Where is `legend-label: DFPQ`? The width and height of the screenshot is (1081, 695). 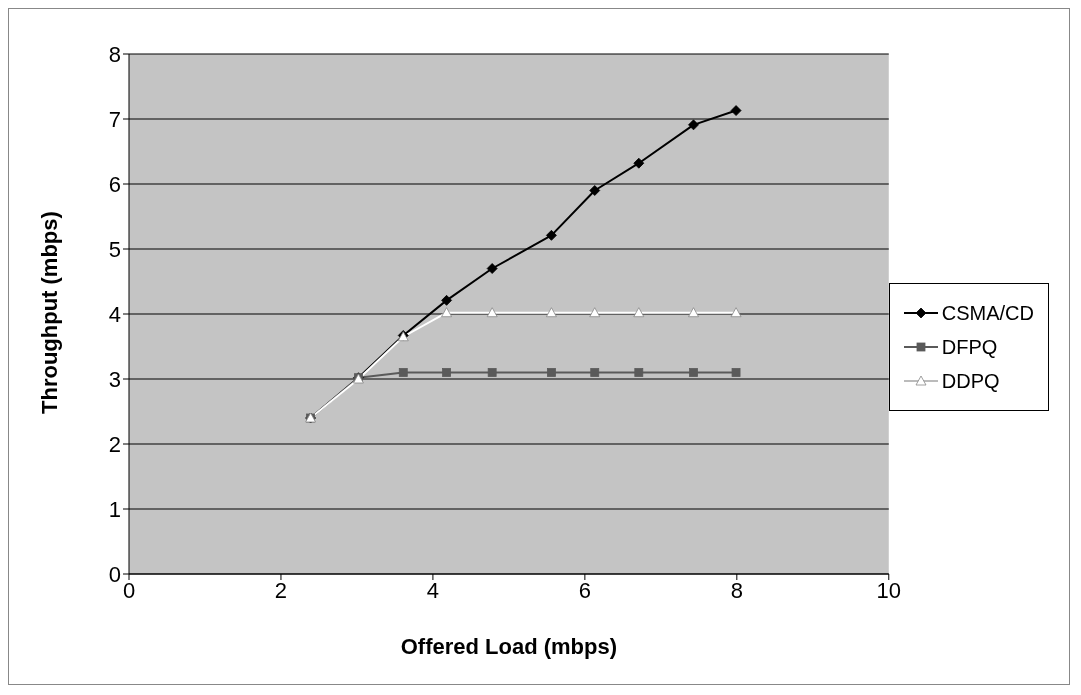 legend-label: DFPQ is located at coordinates (969, 347).